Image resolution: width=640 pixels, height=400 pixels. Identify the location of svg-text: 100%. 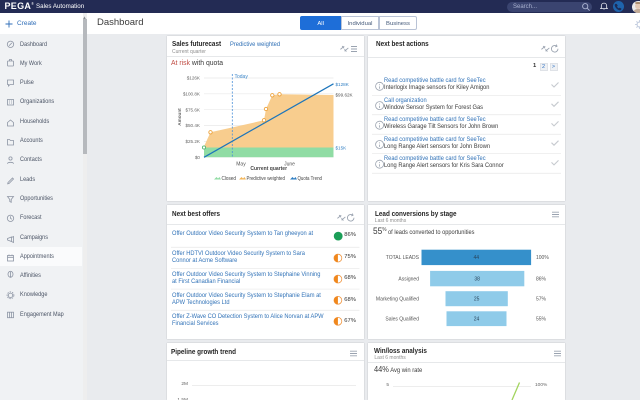
(542, 258).